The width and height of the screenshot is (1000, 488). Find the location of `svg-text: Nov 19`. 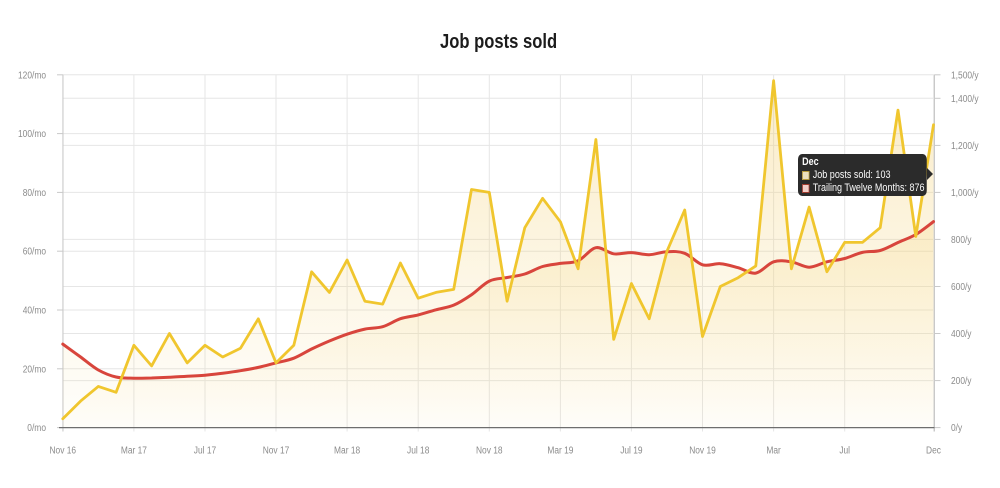

svg-text: Nov 19 is located at coordinates (702, 451).